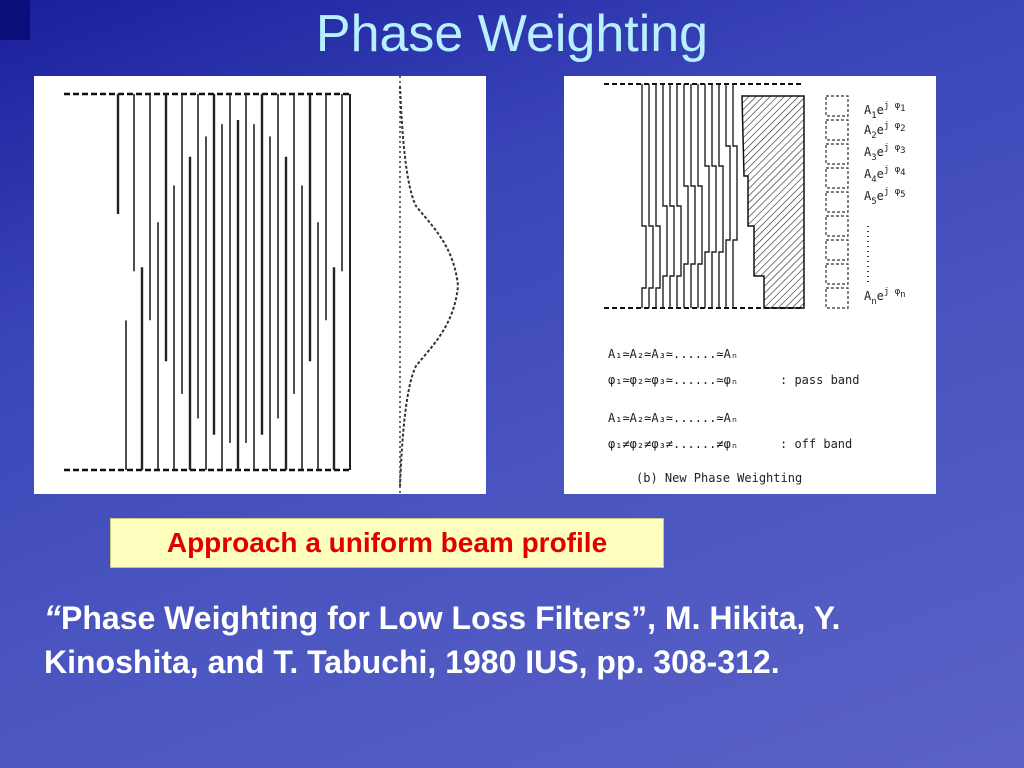 The height and width of the screenshot is (768, 1024). I want to click on segment-label-1: A1ej φ1, so click(885, 111).